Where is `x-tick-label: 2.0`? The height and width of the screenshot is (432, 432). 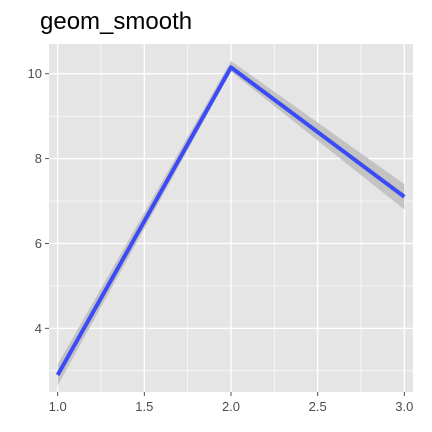 x-tick-label: 2.0 is located at coordinates (231, 406).